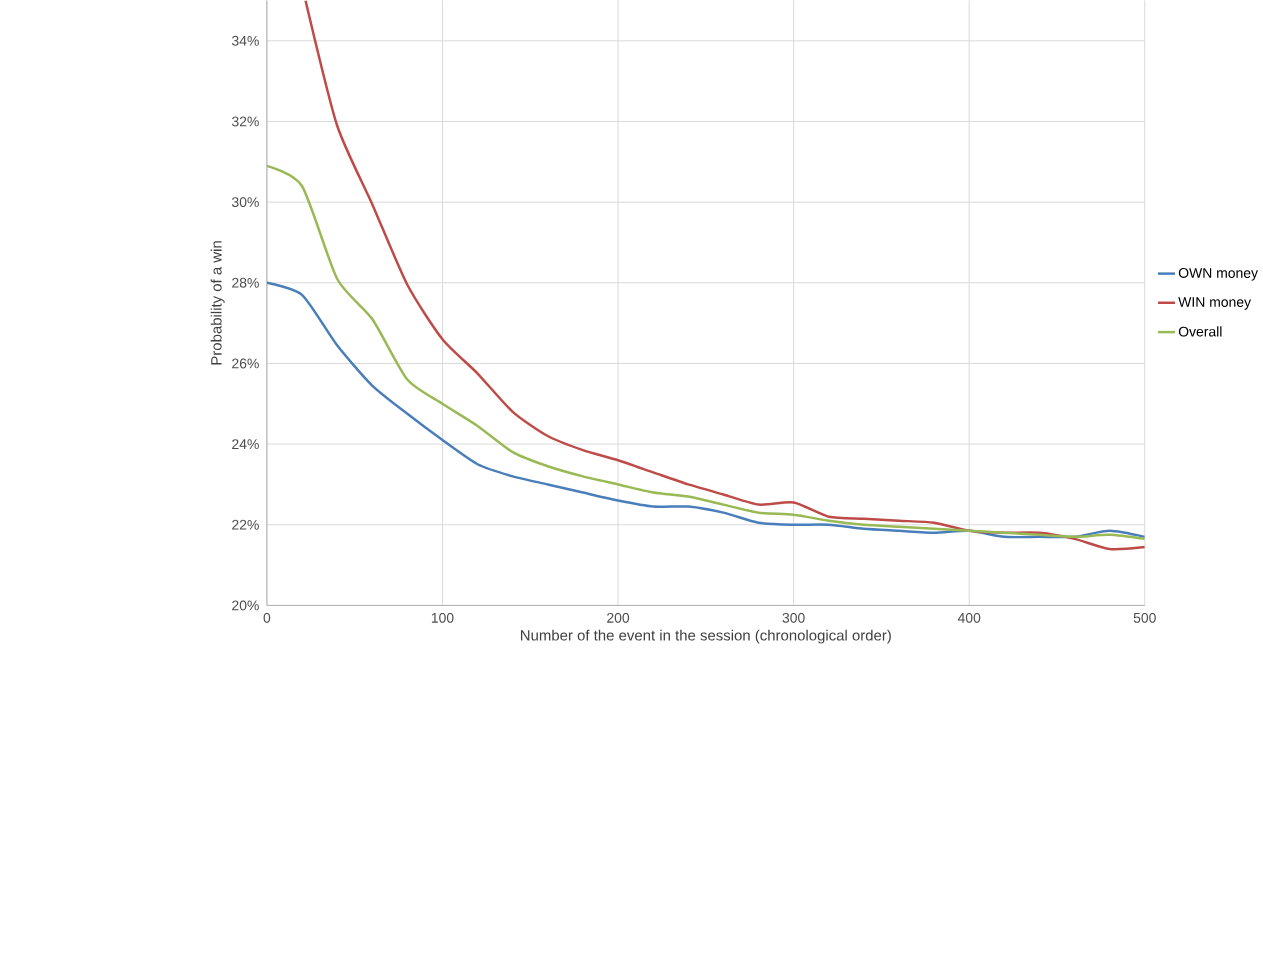  What do you see at coordinates (1218, 274) in the screenshot?
I see `legend-label: OWN money` at bounding box center [1218, 274].